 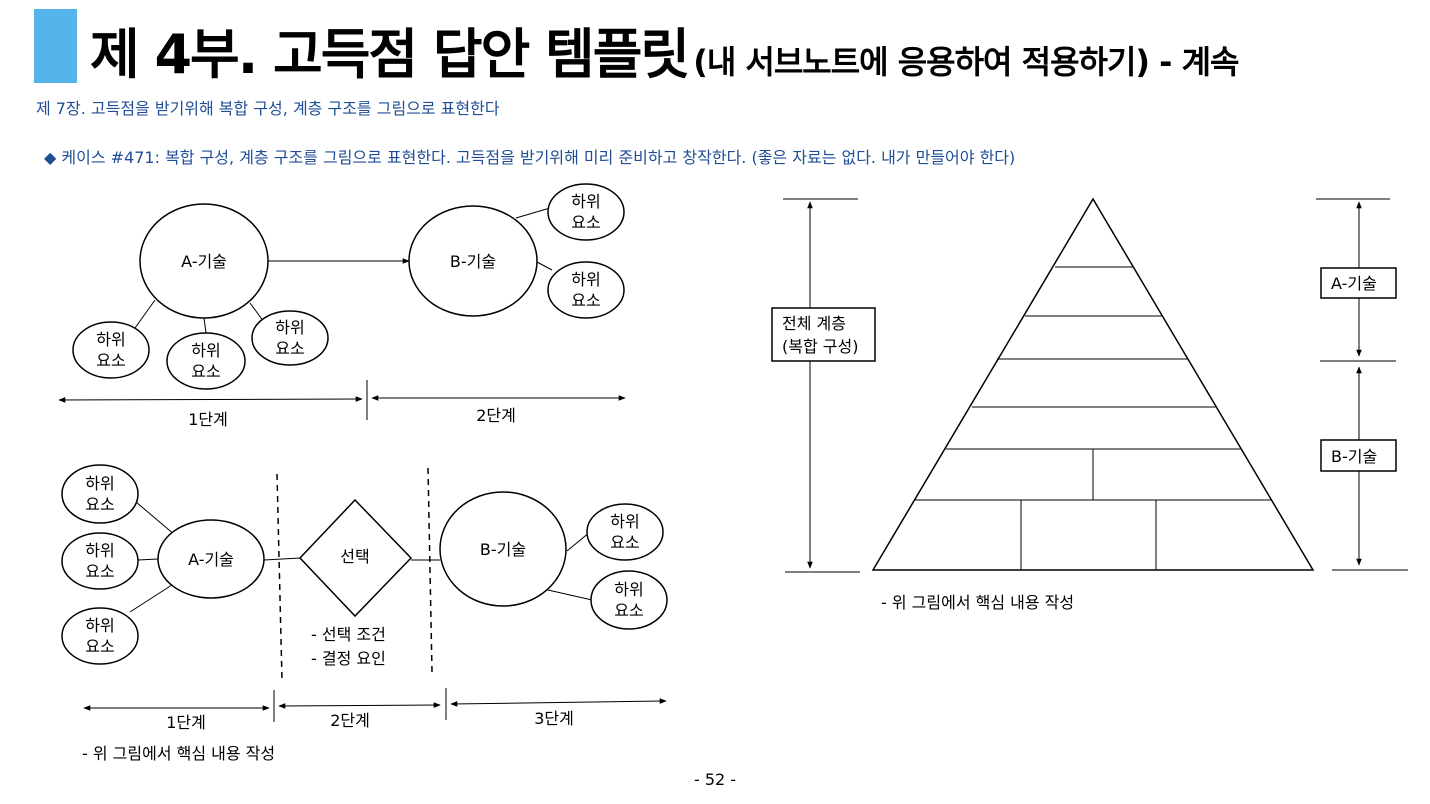 I want to click on choice-condition-1: - 선택 조건, so click(x=348, y=634).